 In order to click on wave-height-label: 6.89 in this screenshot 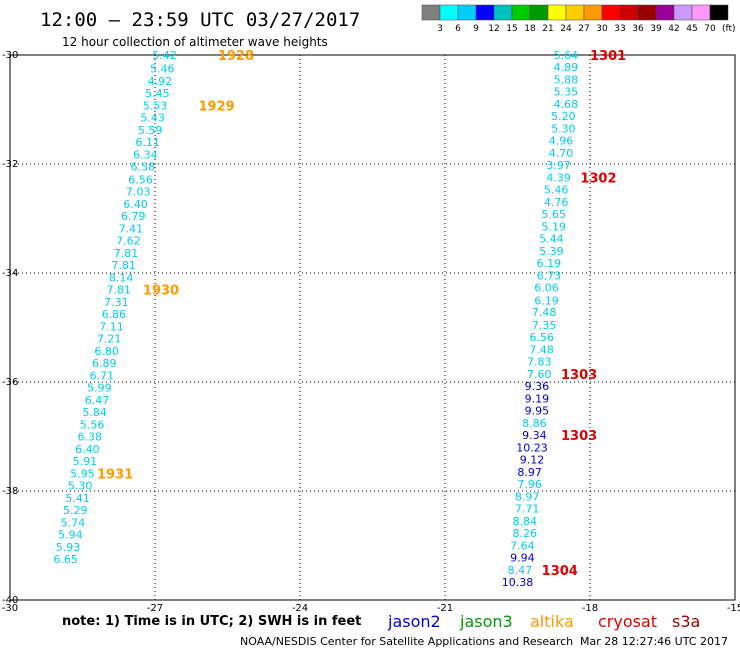, I will do `click(104, 363)`.